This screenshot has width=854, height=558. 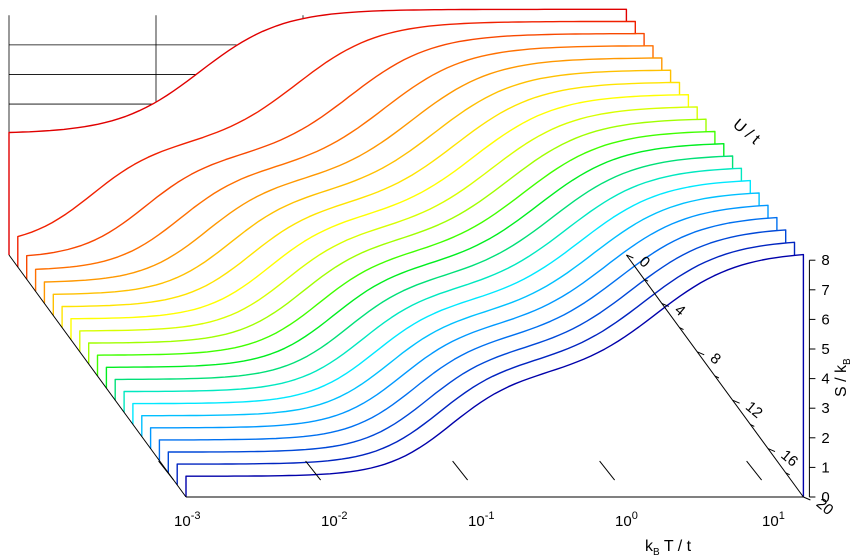 What do you see at coordinates (825, 319) in the screenshot?
I see `s-tick-label: 6` at bounding box center [825, 319].